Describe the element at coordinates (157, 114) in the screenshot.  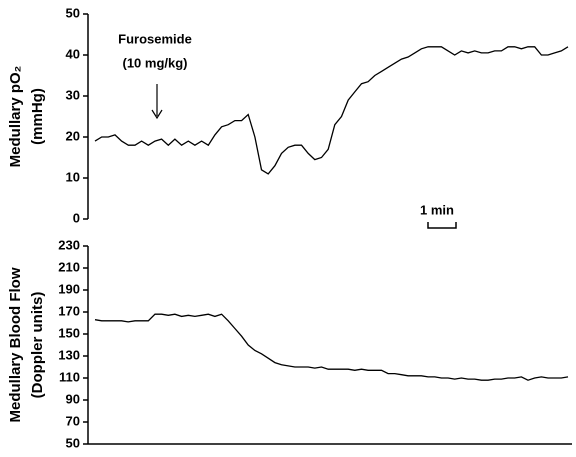
I see `arrow-head` at that location.